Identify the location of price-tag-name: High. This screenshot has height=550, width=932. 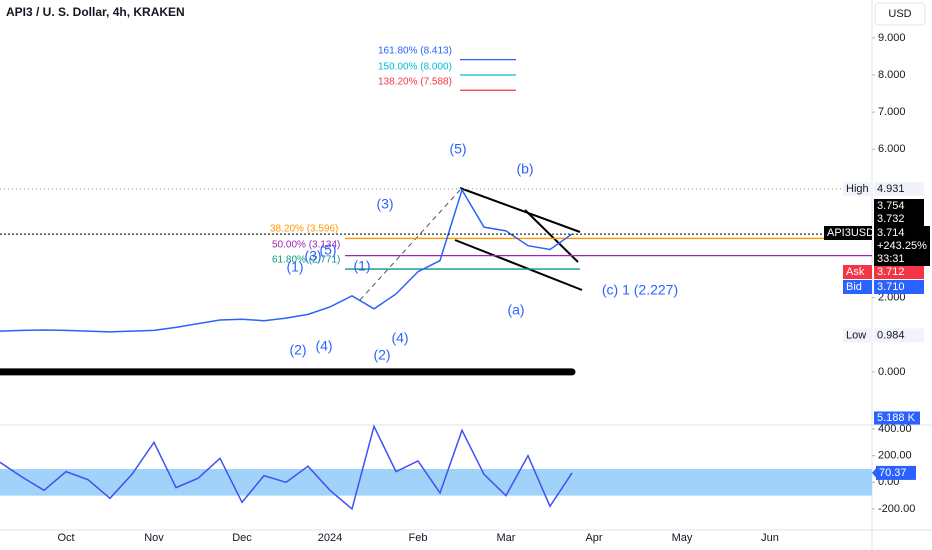
(857, 189).